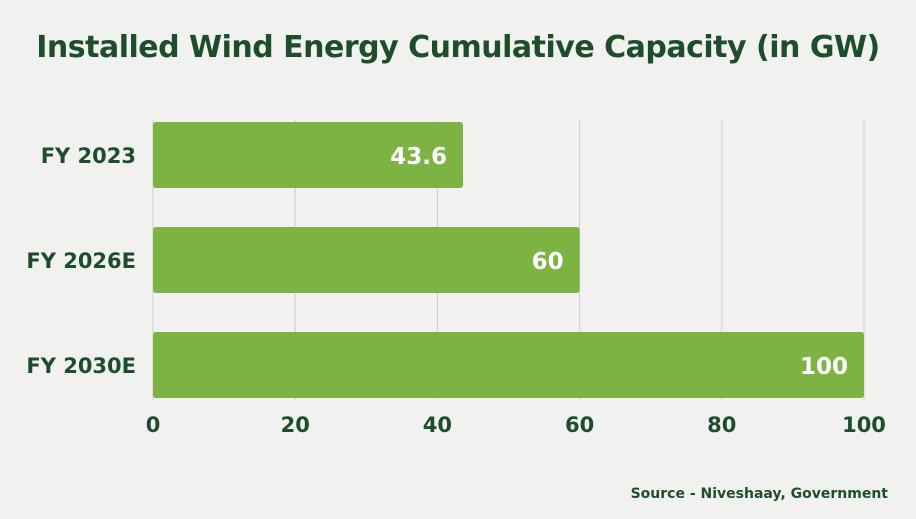 This screenshot has height=519, width=916. I want to click on x-tick-label: 100, so click(864, 425).